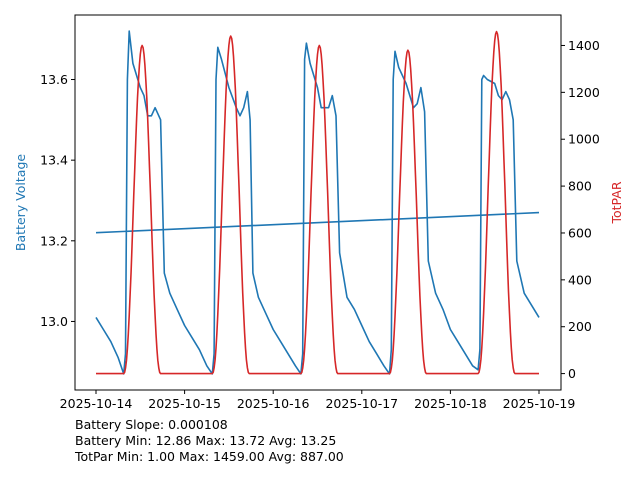  Describe the element at coordinates (151, 424) in the screenshot. I see `stats-line-slope: Battery Slope: 0.000108` at that location.